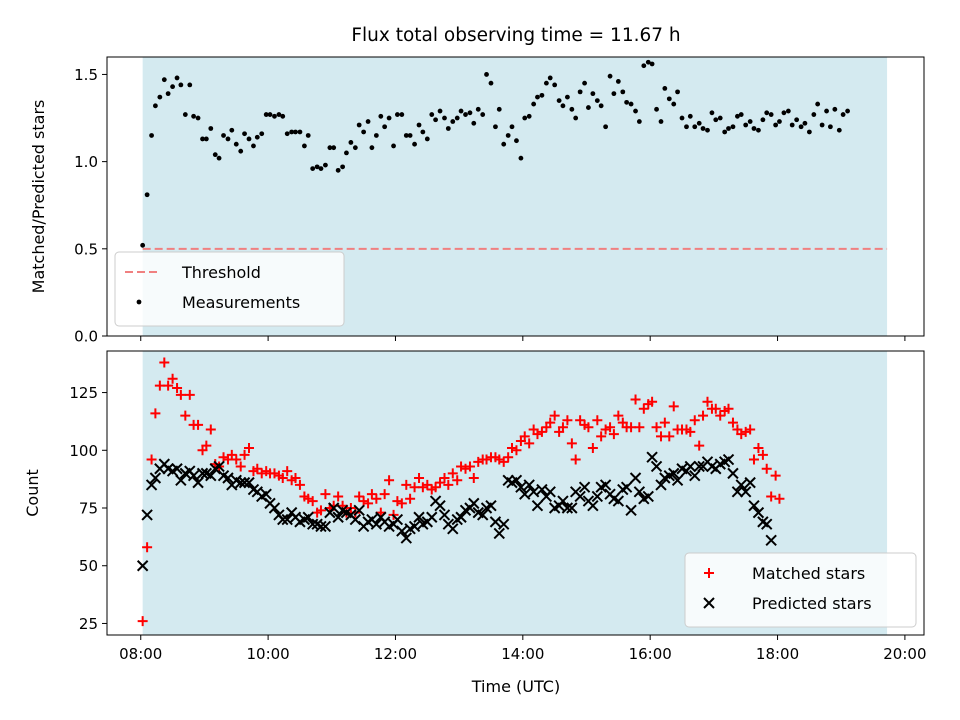 This screenshot has height=720, width=960. What do you see at coordinates (523, 338) in the screenshot?
I see `top-x-ticks` at bounding box center [523, 338].